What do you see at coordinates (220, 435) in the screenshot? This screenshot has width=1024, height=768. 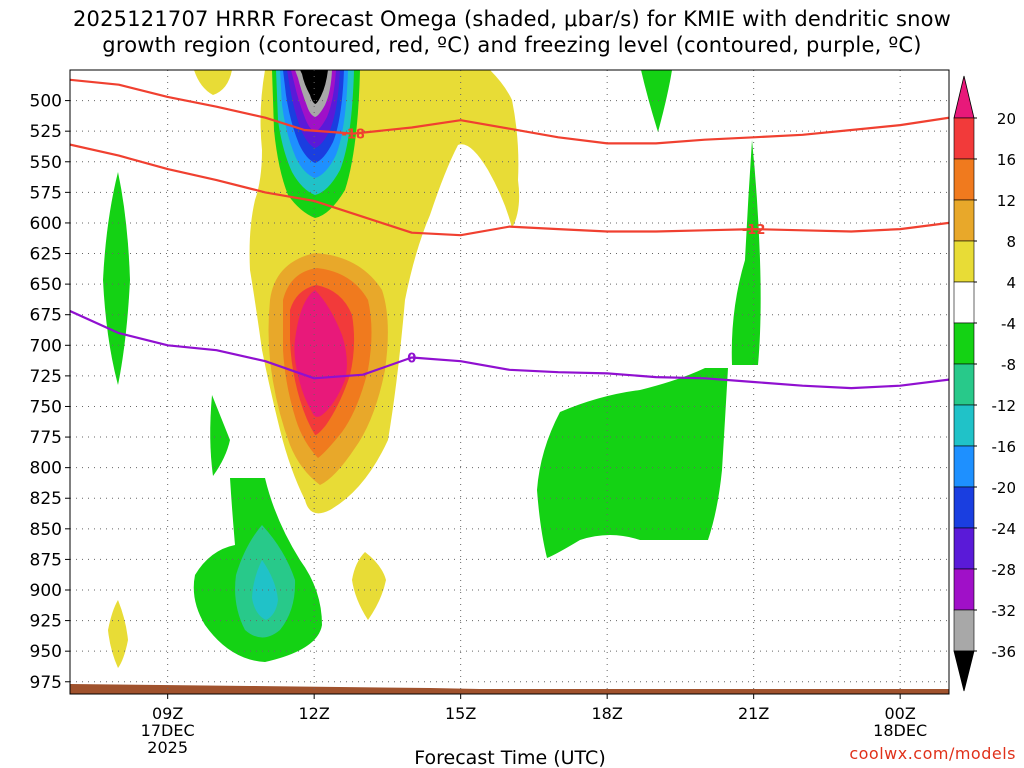 I see `omega-green-small-left` at bounding box center [220, 435].